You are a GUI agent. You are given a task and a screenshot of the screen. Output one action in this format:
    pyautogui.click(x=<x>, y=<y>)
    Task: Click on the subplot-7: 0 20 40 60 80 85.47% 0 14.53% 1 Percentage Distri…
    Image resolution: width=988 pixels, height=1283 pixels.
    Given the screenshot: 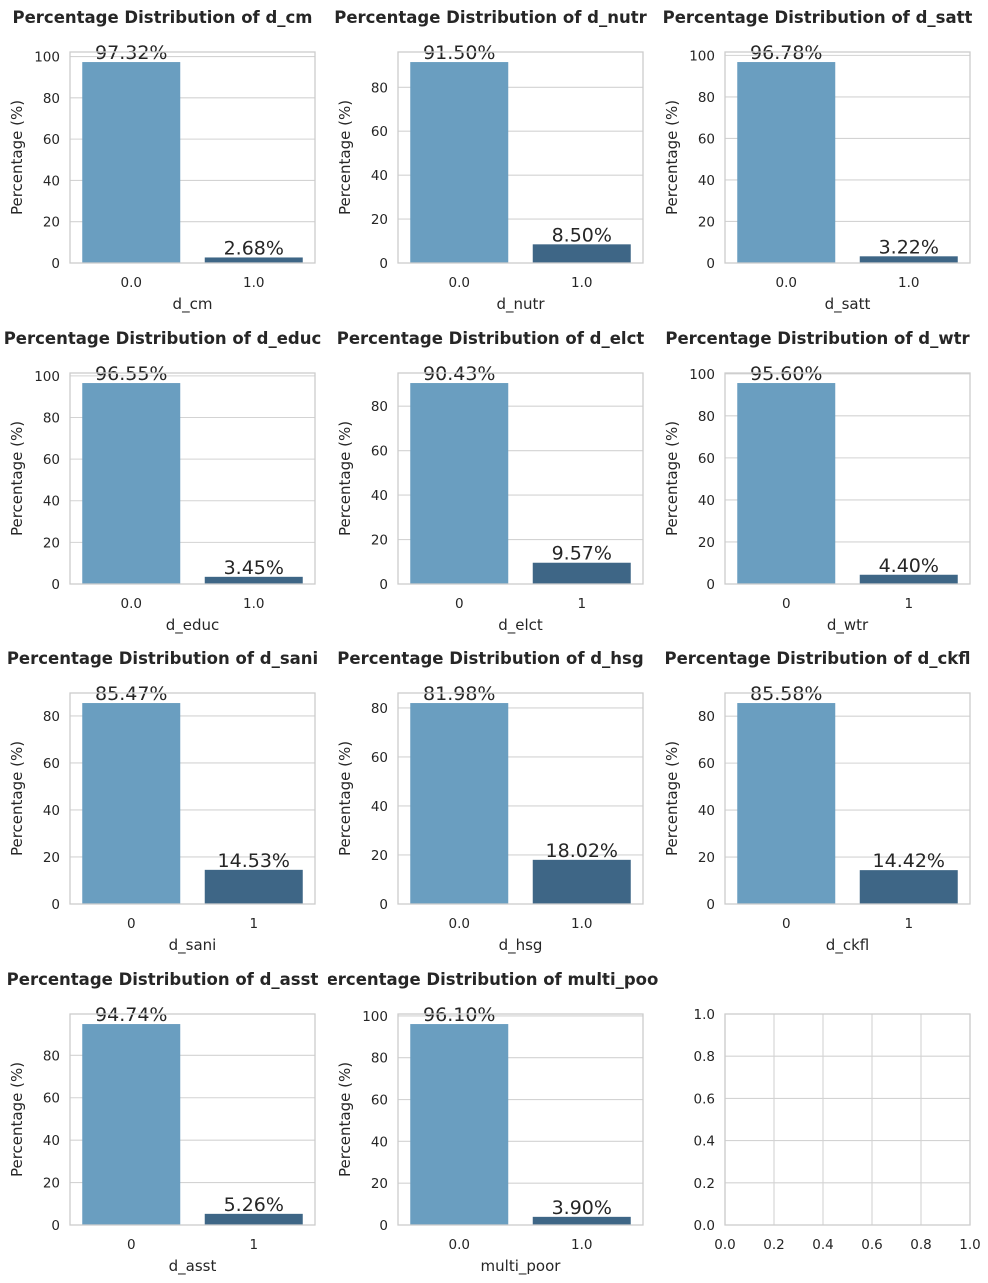 What is the action you would take?
    pyautogui.click(x=165, y=801)
    